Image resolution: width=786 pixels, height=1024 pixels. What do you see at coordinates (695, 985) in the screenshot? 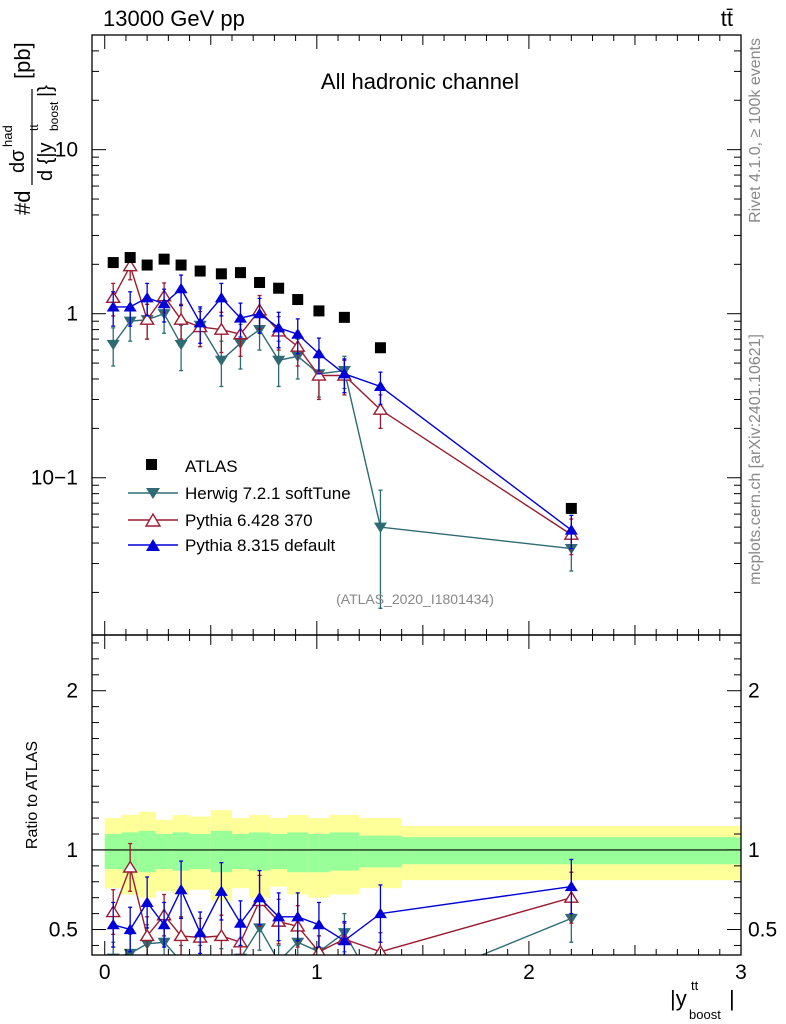
I see `x-label-tt: tt` at bounding box center [695, 985].